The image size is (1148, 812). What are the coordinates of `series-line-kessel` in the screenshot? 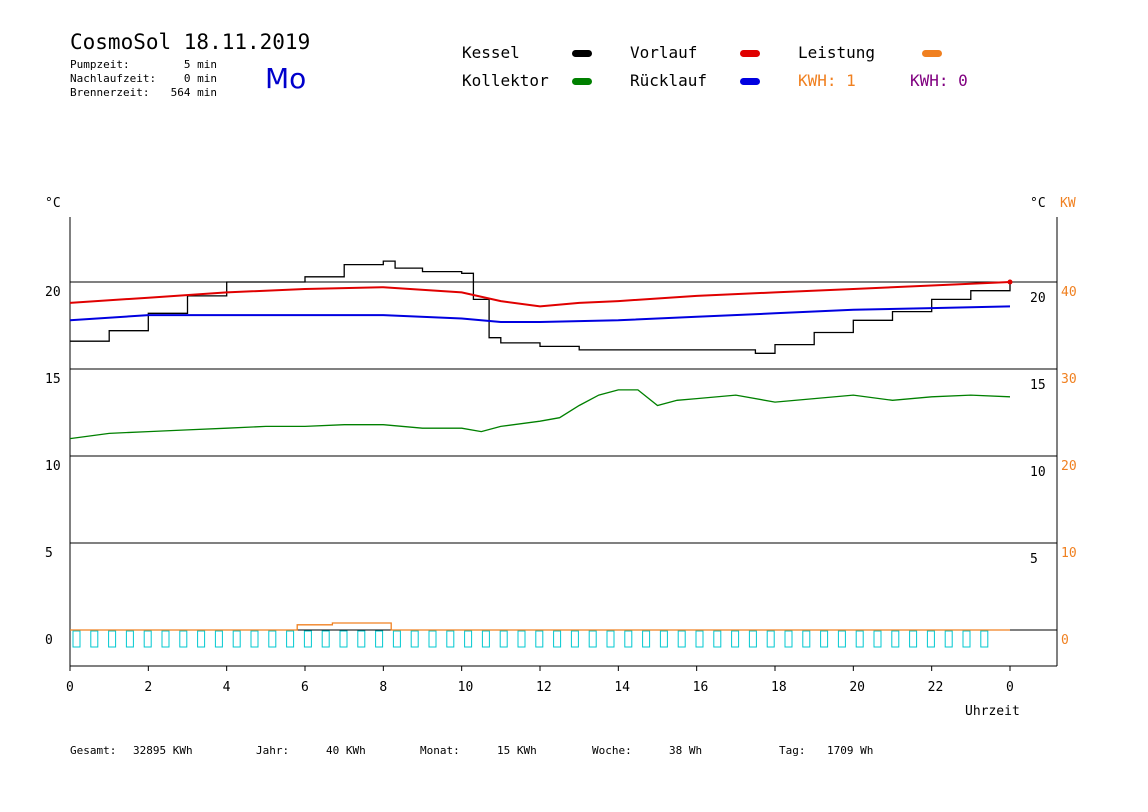 It's located at (540, 307).